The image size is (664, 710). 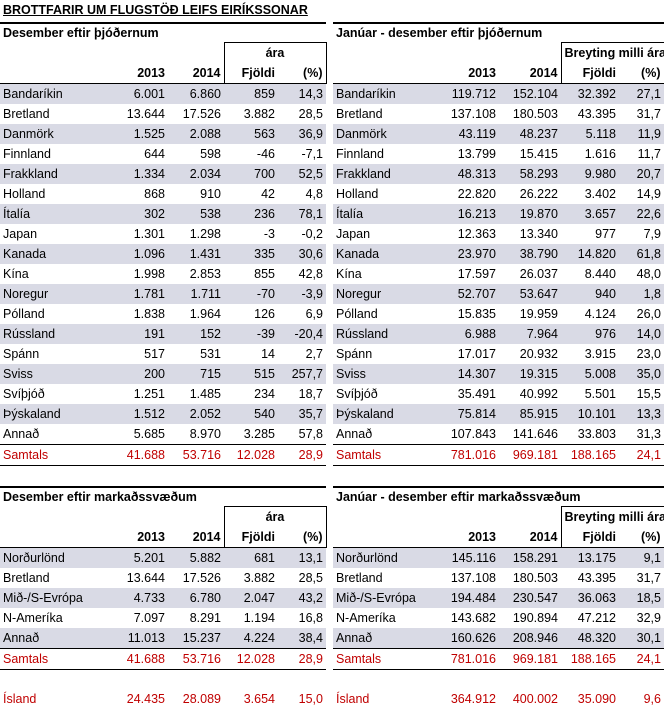 I want to click on group-header-ara: ára, so click(x=275, y=516).